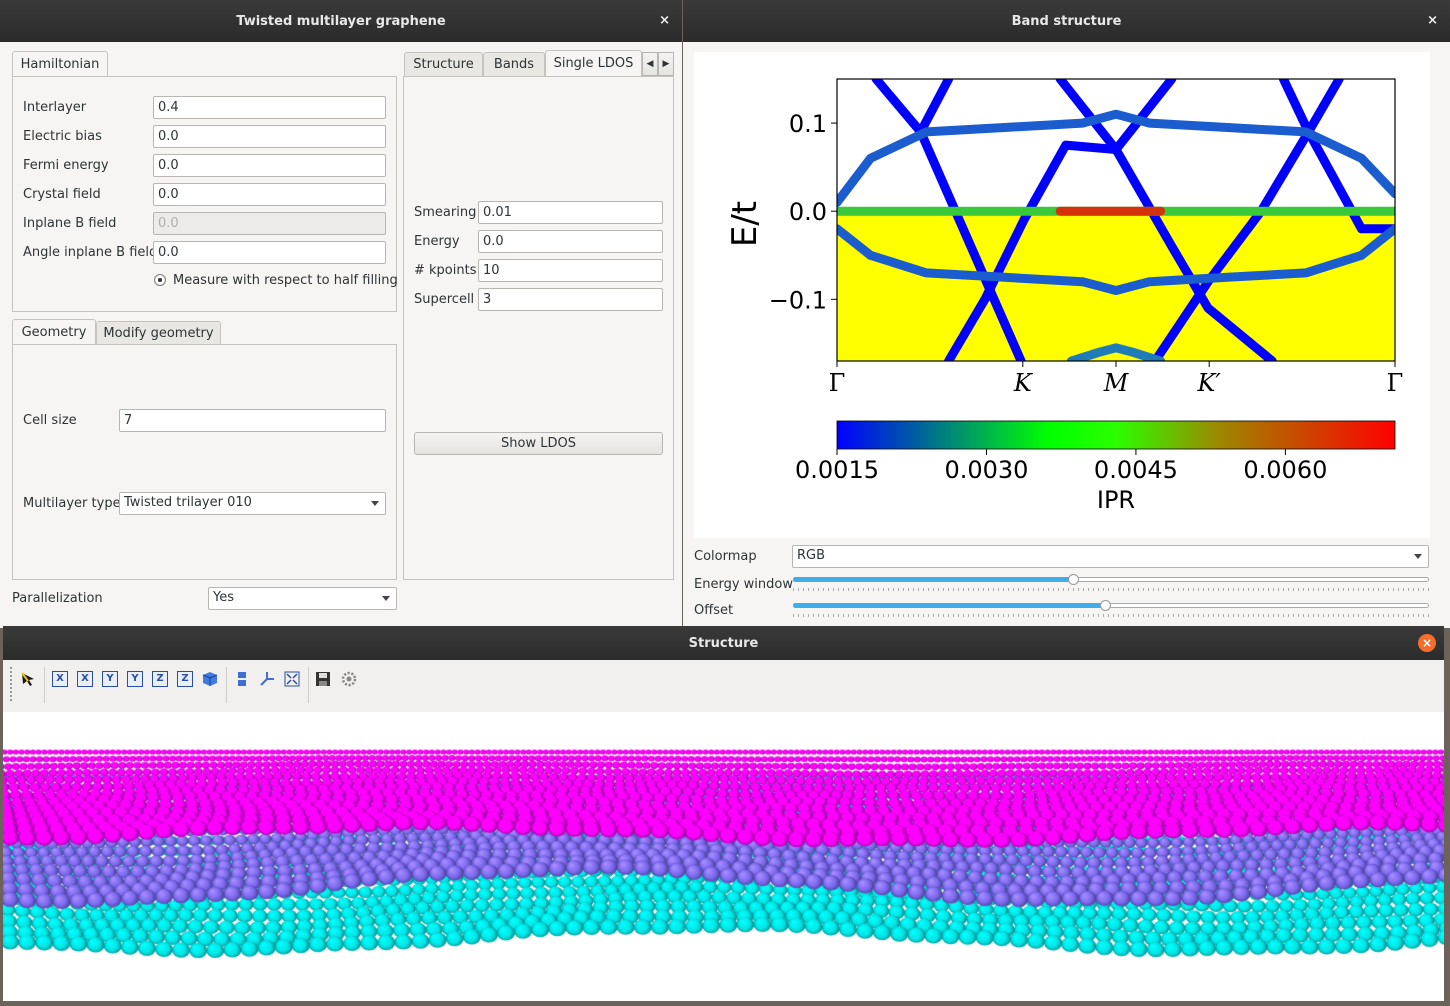 This screenshot has width=1450, height=1006. I want to click on tab-modify-geometry-label: Modify geometry, so click(158, 333).